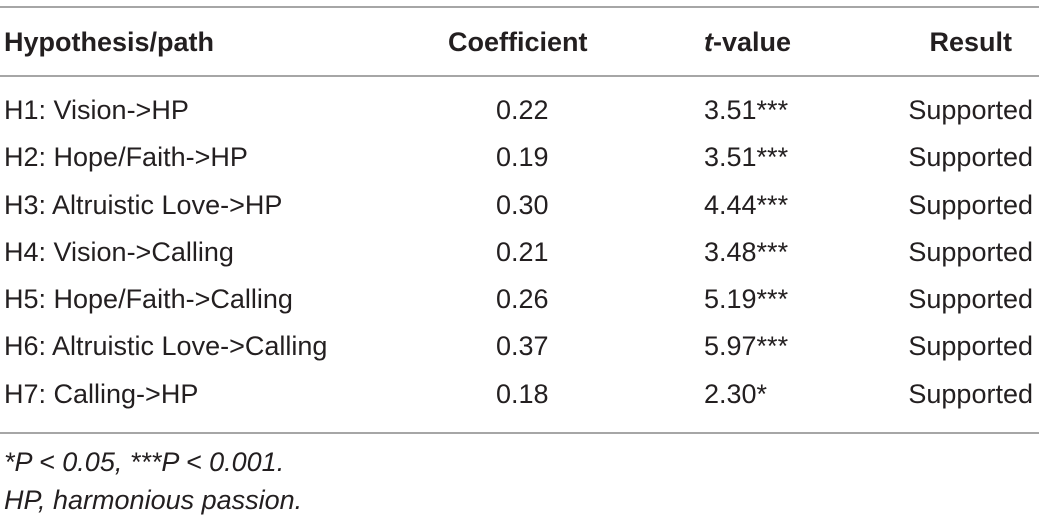 This screenshot has height=519, width=1039. What do you see at coordinates (519, 76) in the screenshot?
I see `table-header-rule` at bounding box center [519, 76].